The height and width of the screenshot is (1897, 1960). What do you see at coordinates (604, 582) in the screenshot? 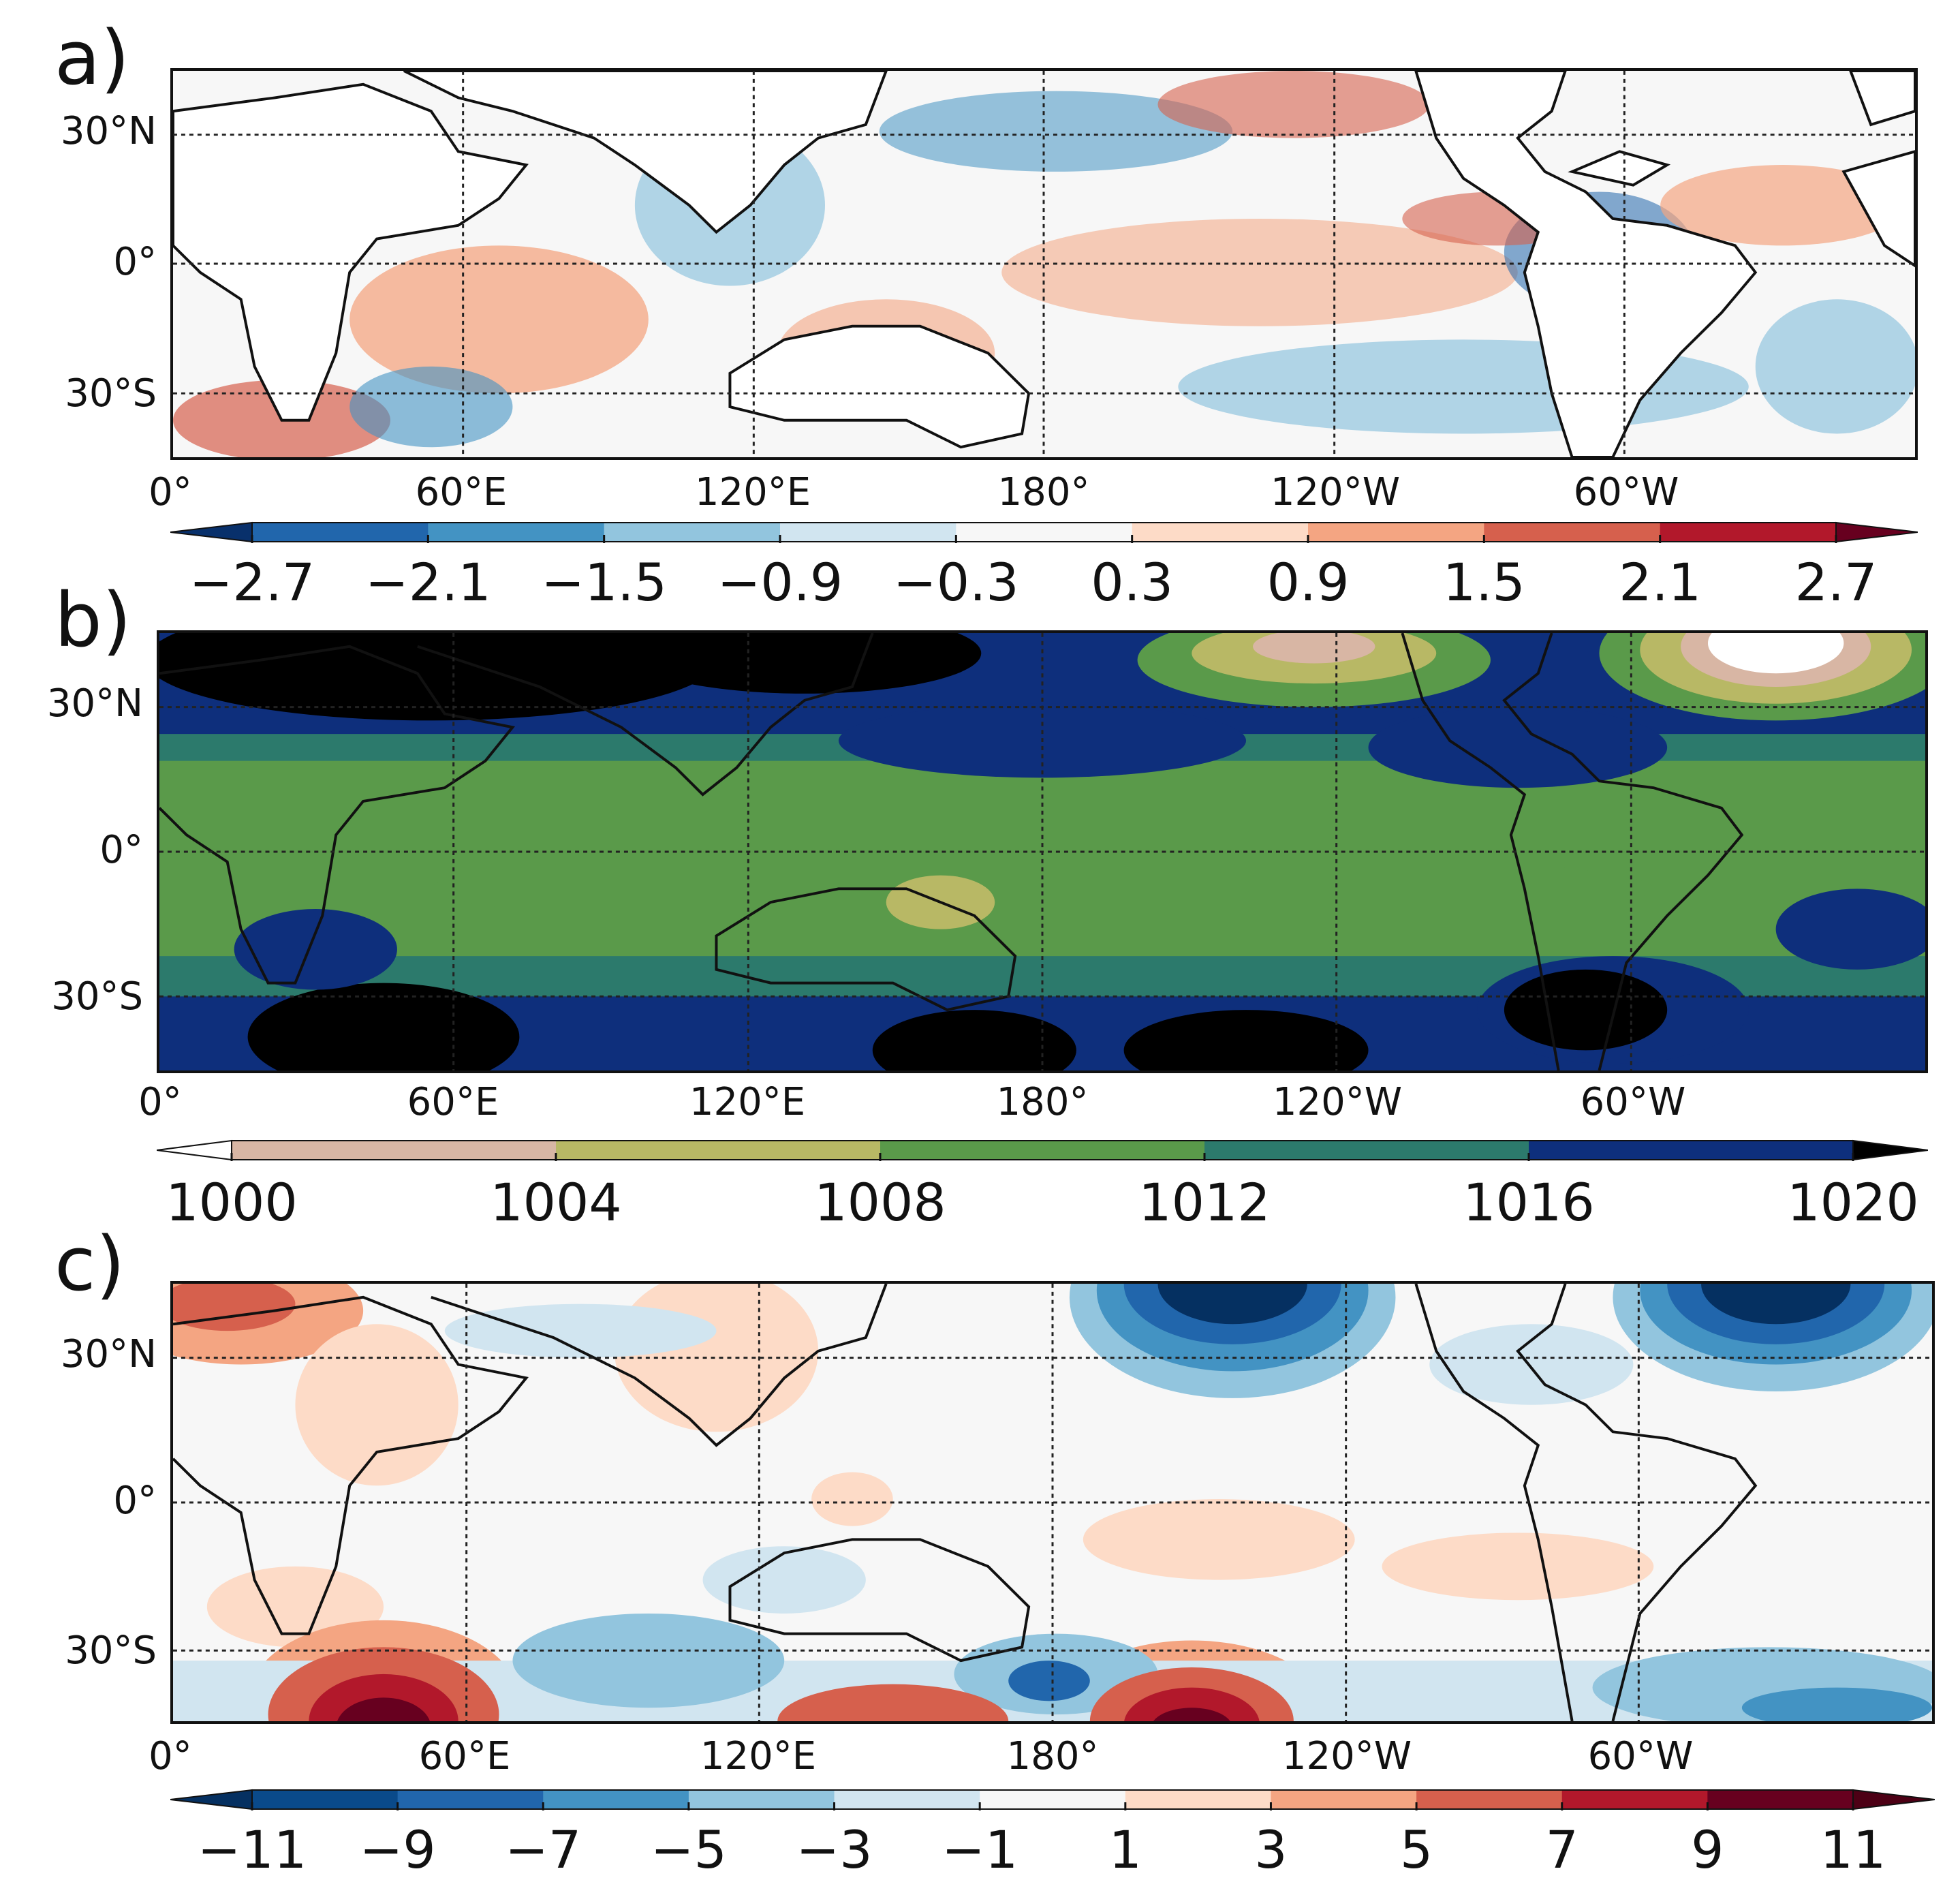
I see `colorbar-tick-label: −1.5` at bounding box center [604, 582].